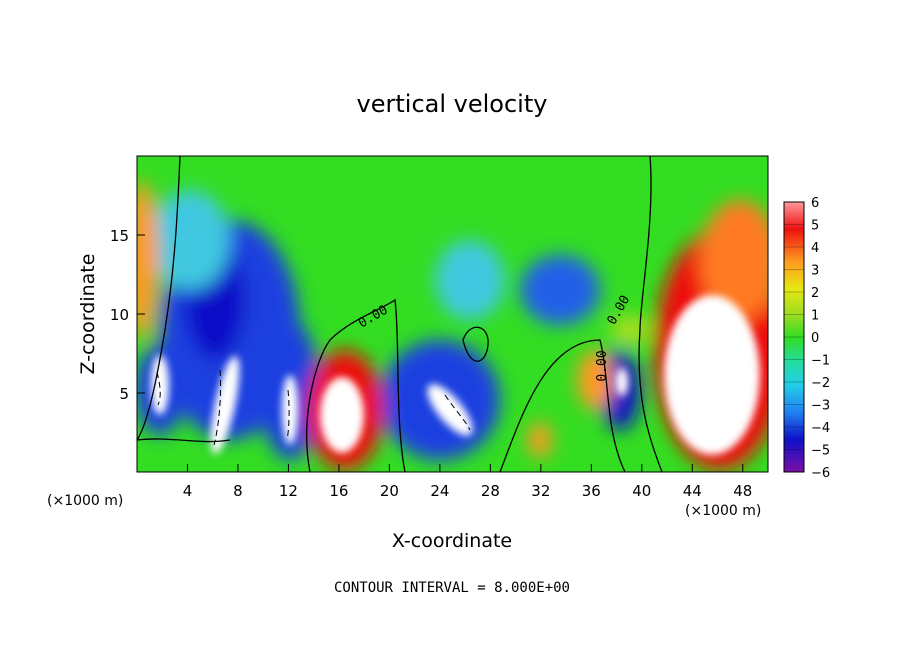  What do you see at coordinates (540, 491) in the screenshot?
I see `x-tick-label: 32` at bounding box center [540, 491].